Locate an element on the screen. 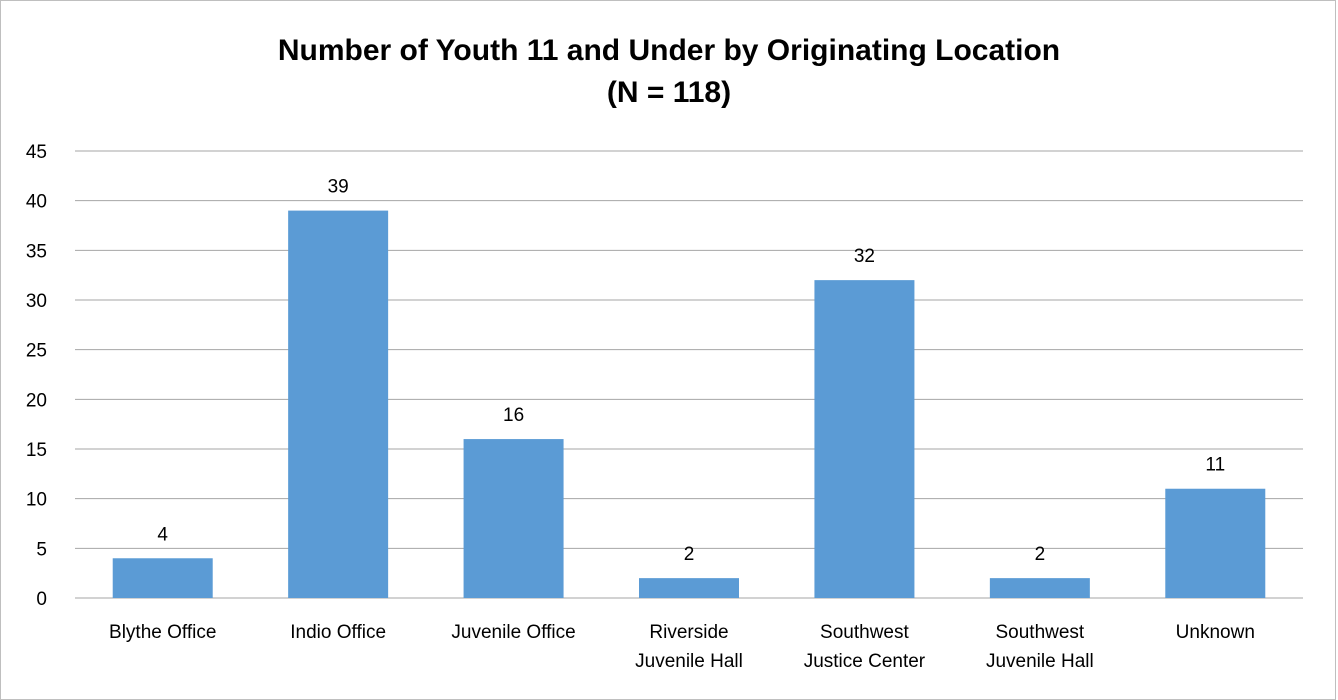 The image size is (1338, 700). category-label-5-line-1: Juvenile Hall is located at coordinates (1040, 661).